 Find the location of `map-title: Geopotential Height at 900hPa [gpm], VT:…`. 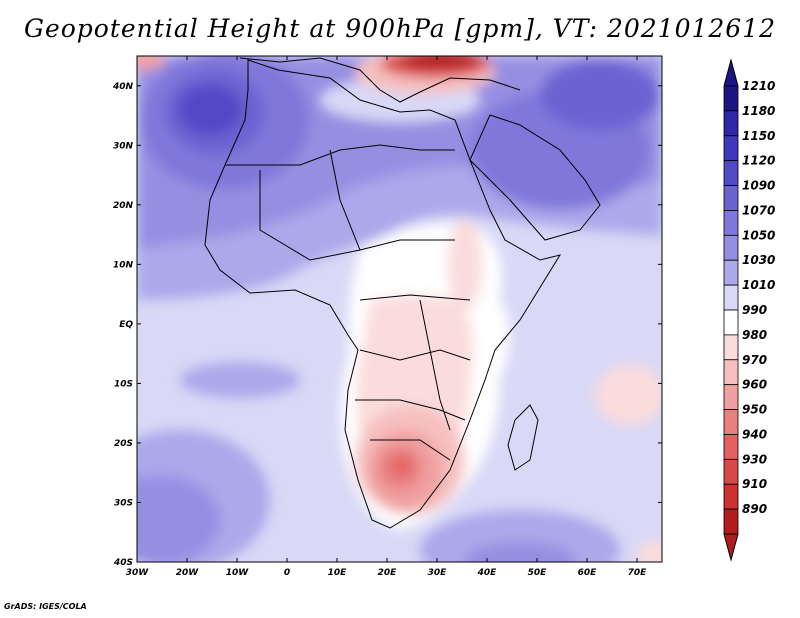

map-title: Geopotential Height at 900hPa [gpm], VT:… is located at coordinates (400, 28).